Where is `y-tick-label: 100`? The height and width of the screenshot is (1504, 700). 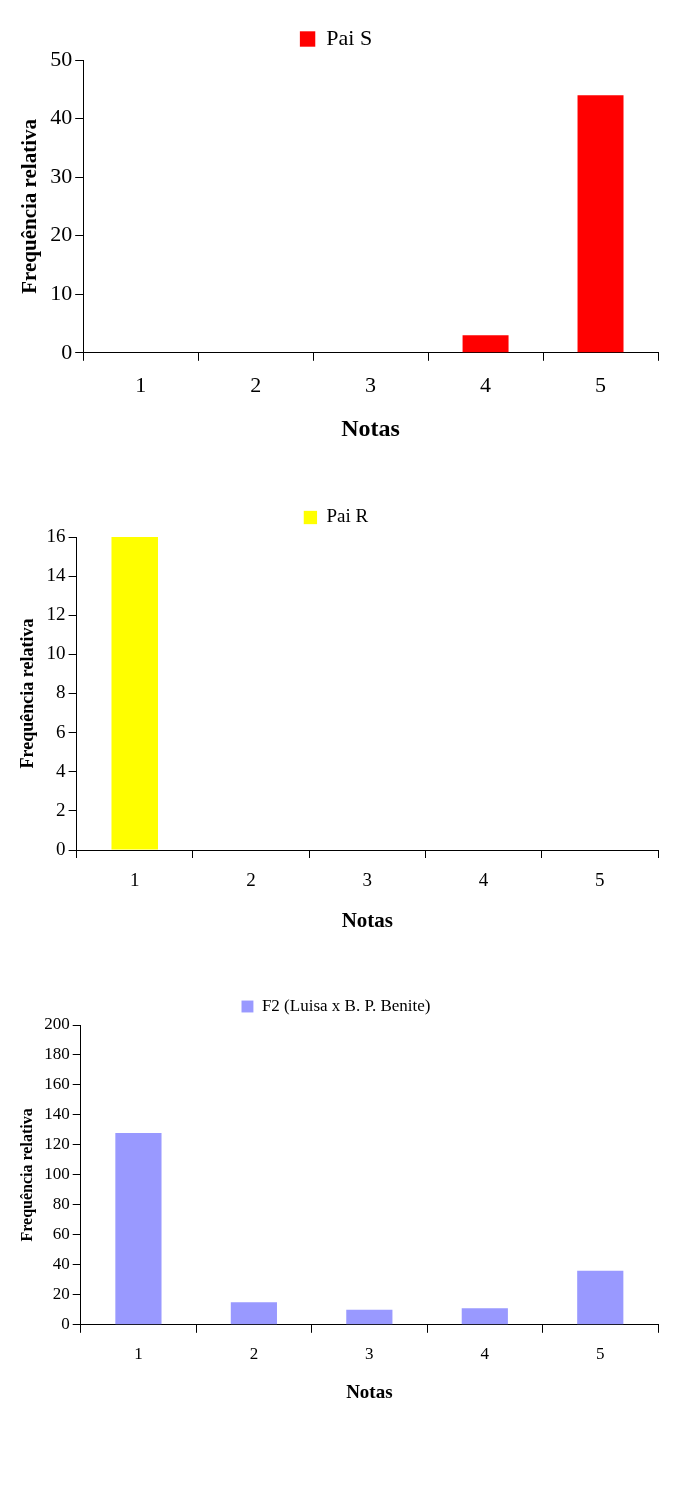
y-tick-label: 100 is located at coordinates (57, 1174).